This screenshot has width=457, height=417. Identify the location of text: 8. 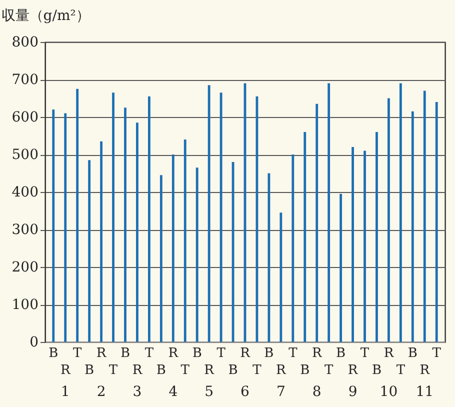
(317, 392).